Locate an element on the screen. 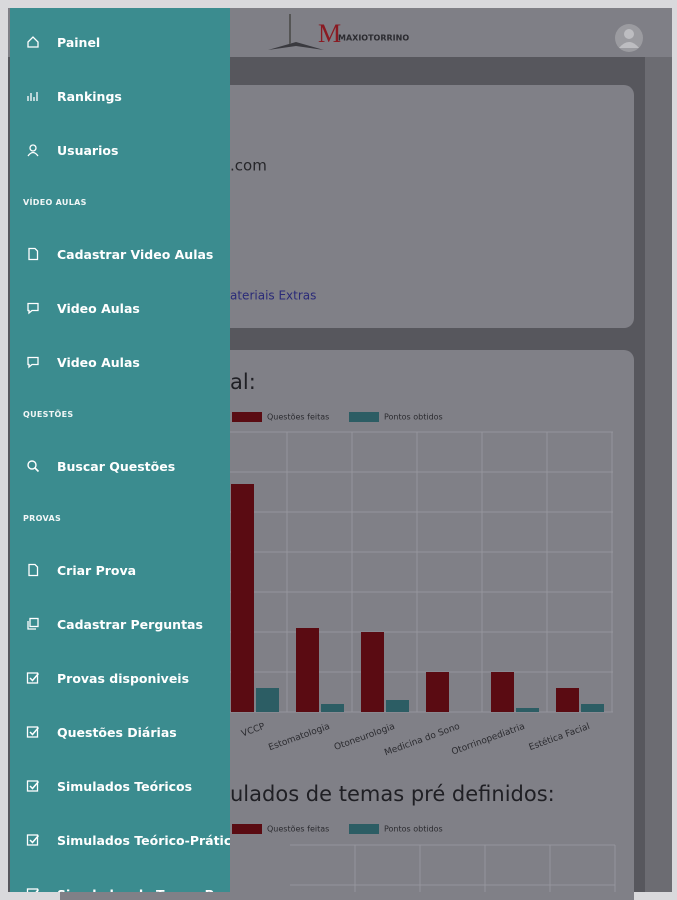 The width and height of the screenshot is (677, 900). menu-item: Simulados Teóricos is located at coordinates (120, 786).